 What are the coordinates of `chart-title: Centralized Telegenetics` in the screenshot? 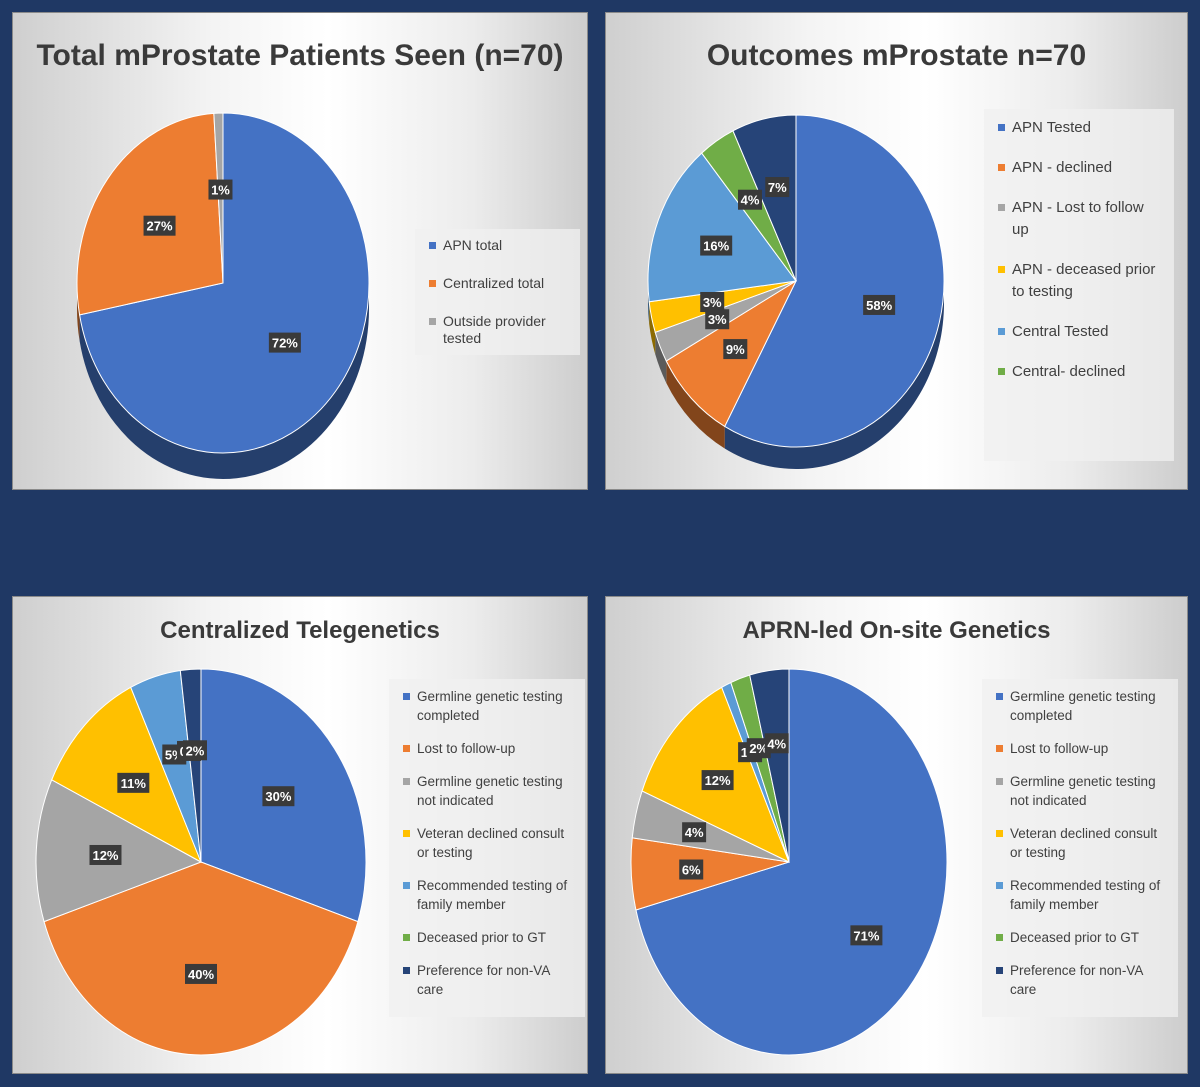 It's located at (300, 630).